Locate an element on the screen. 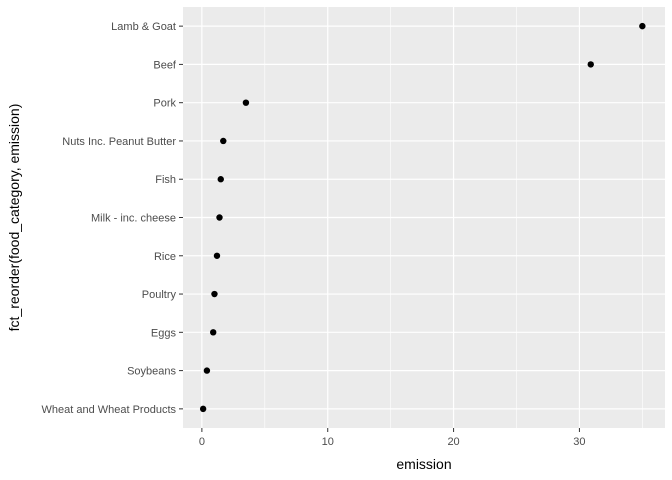 The image size is (672, 480). x-axis: 0 10 20 30 is located at coordinates (392, 438).